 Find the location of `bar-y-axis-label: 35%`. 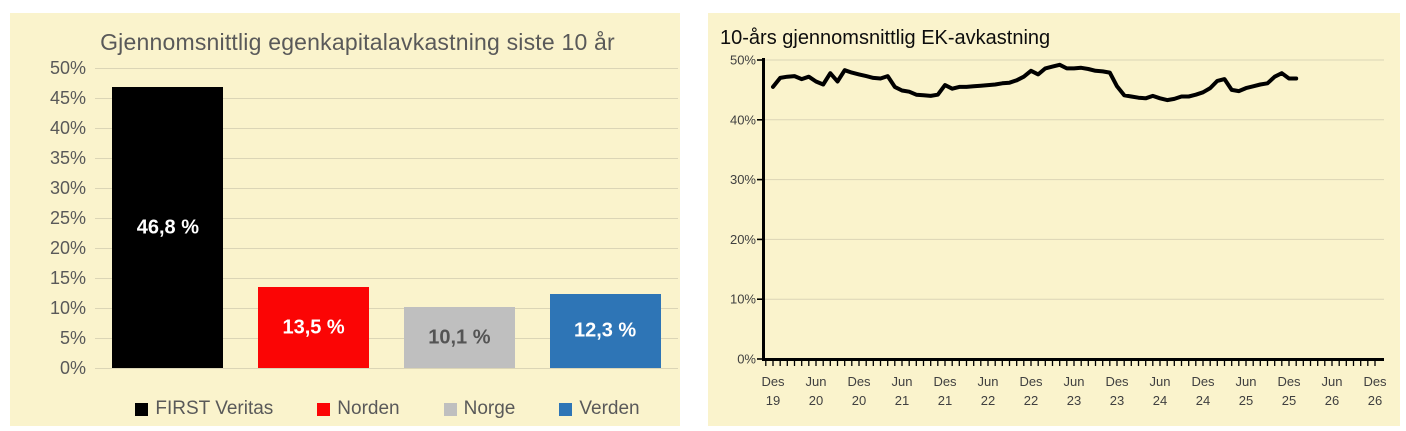

bar-y-axis-label: 35% is located at coordinates (67, 158).